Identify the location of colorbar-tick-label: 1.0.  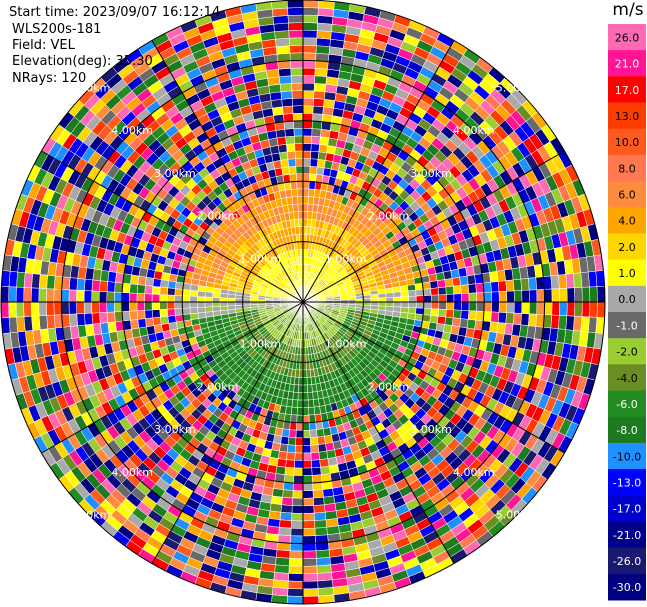
(627, 273).